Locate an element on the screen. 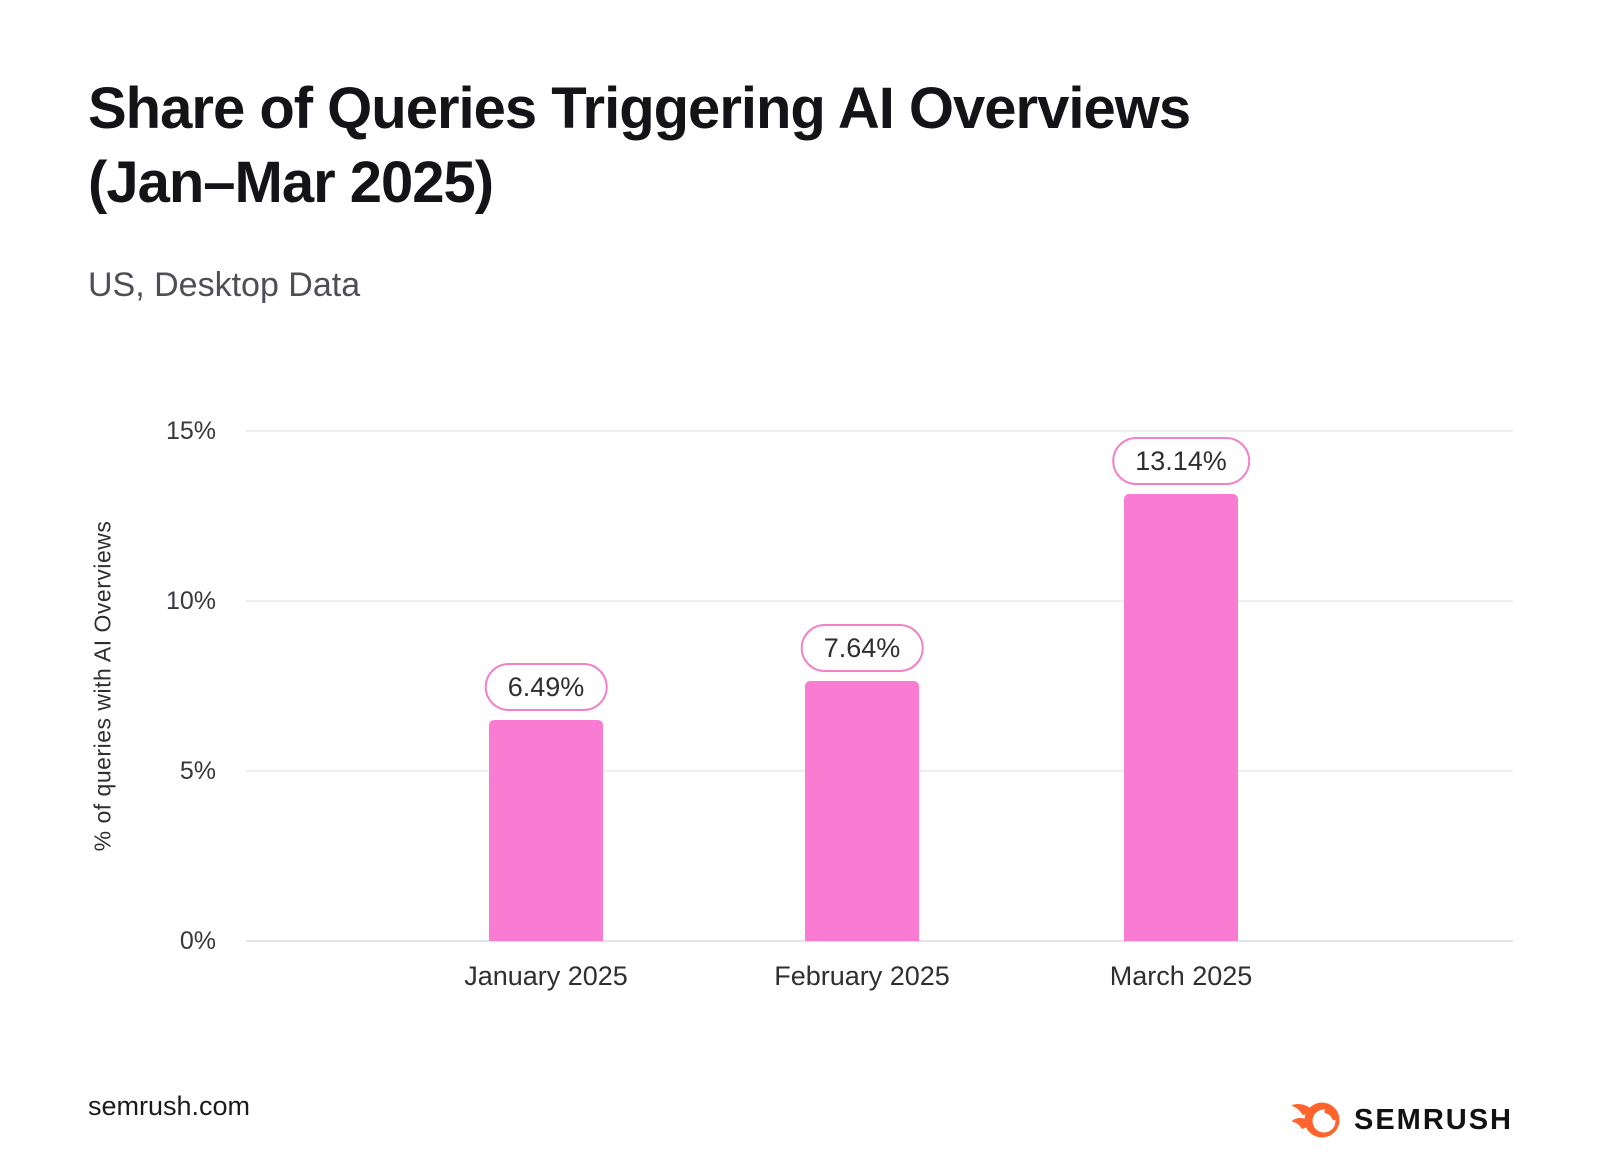  semrush-fireball-icon is located at coordinates (1315, 1120).